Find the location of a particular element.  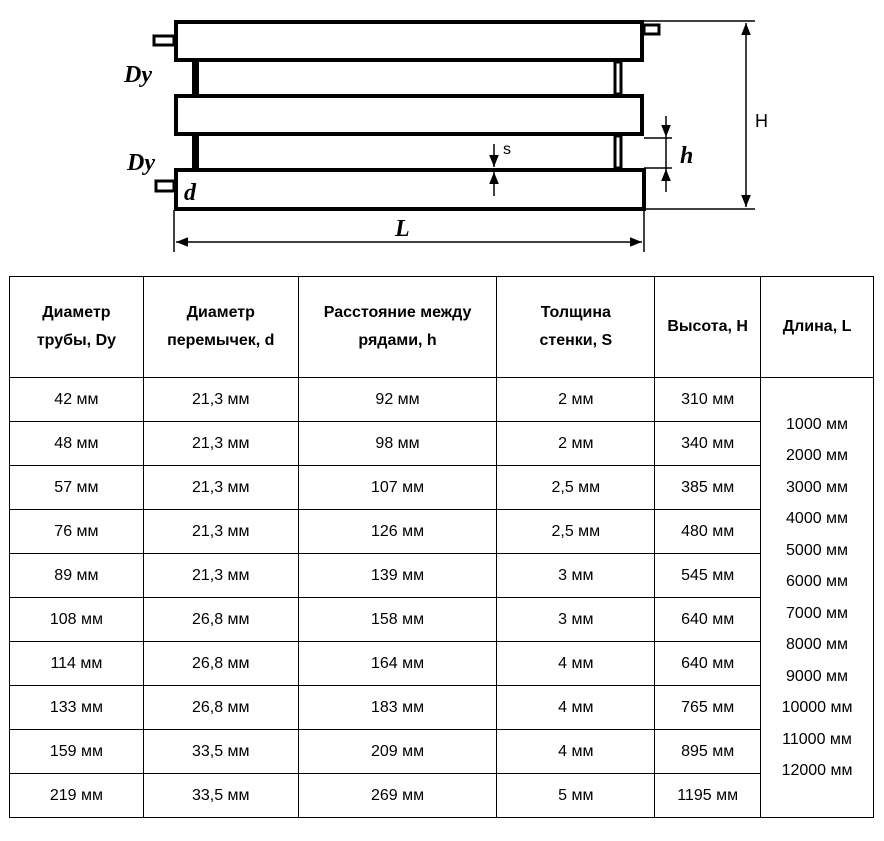

table-row: 89 мм 21,3 мм 139 мм 3 мм 545 мм is located at coordinates (441, 575).